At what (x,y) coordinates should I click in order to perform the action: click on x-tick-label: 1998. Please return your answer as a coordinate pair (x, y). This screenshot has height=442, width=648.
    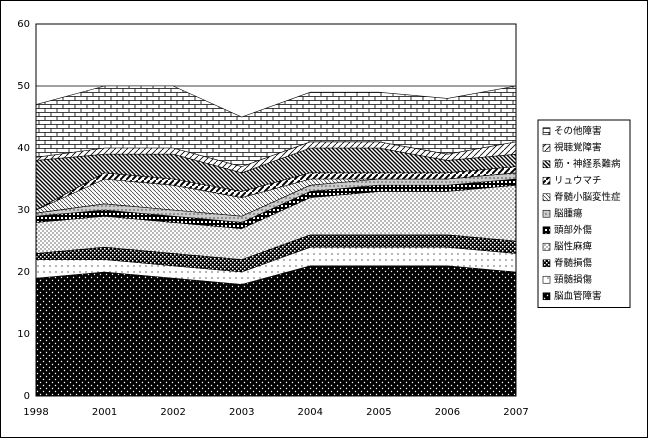
    Looking at the image, I should click on (35, 412).